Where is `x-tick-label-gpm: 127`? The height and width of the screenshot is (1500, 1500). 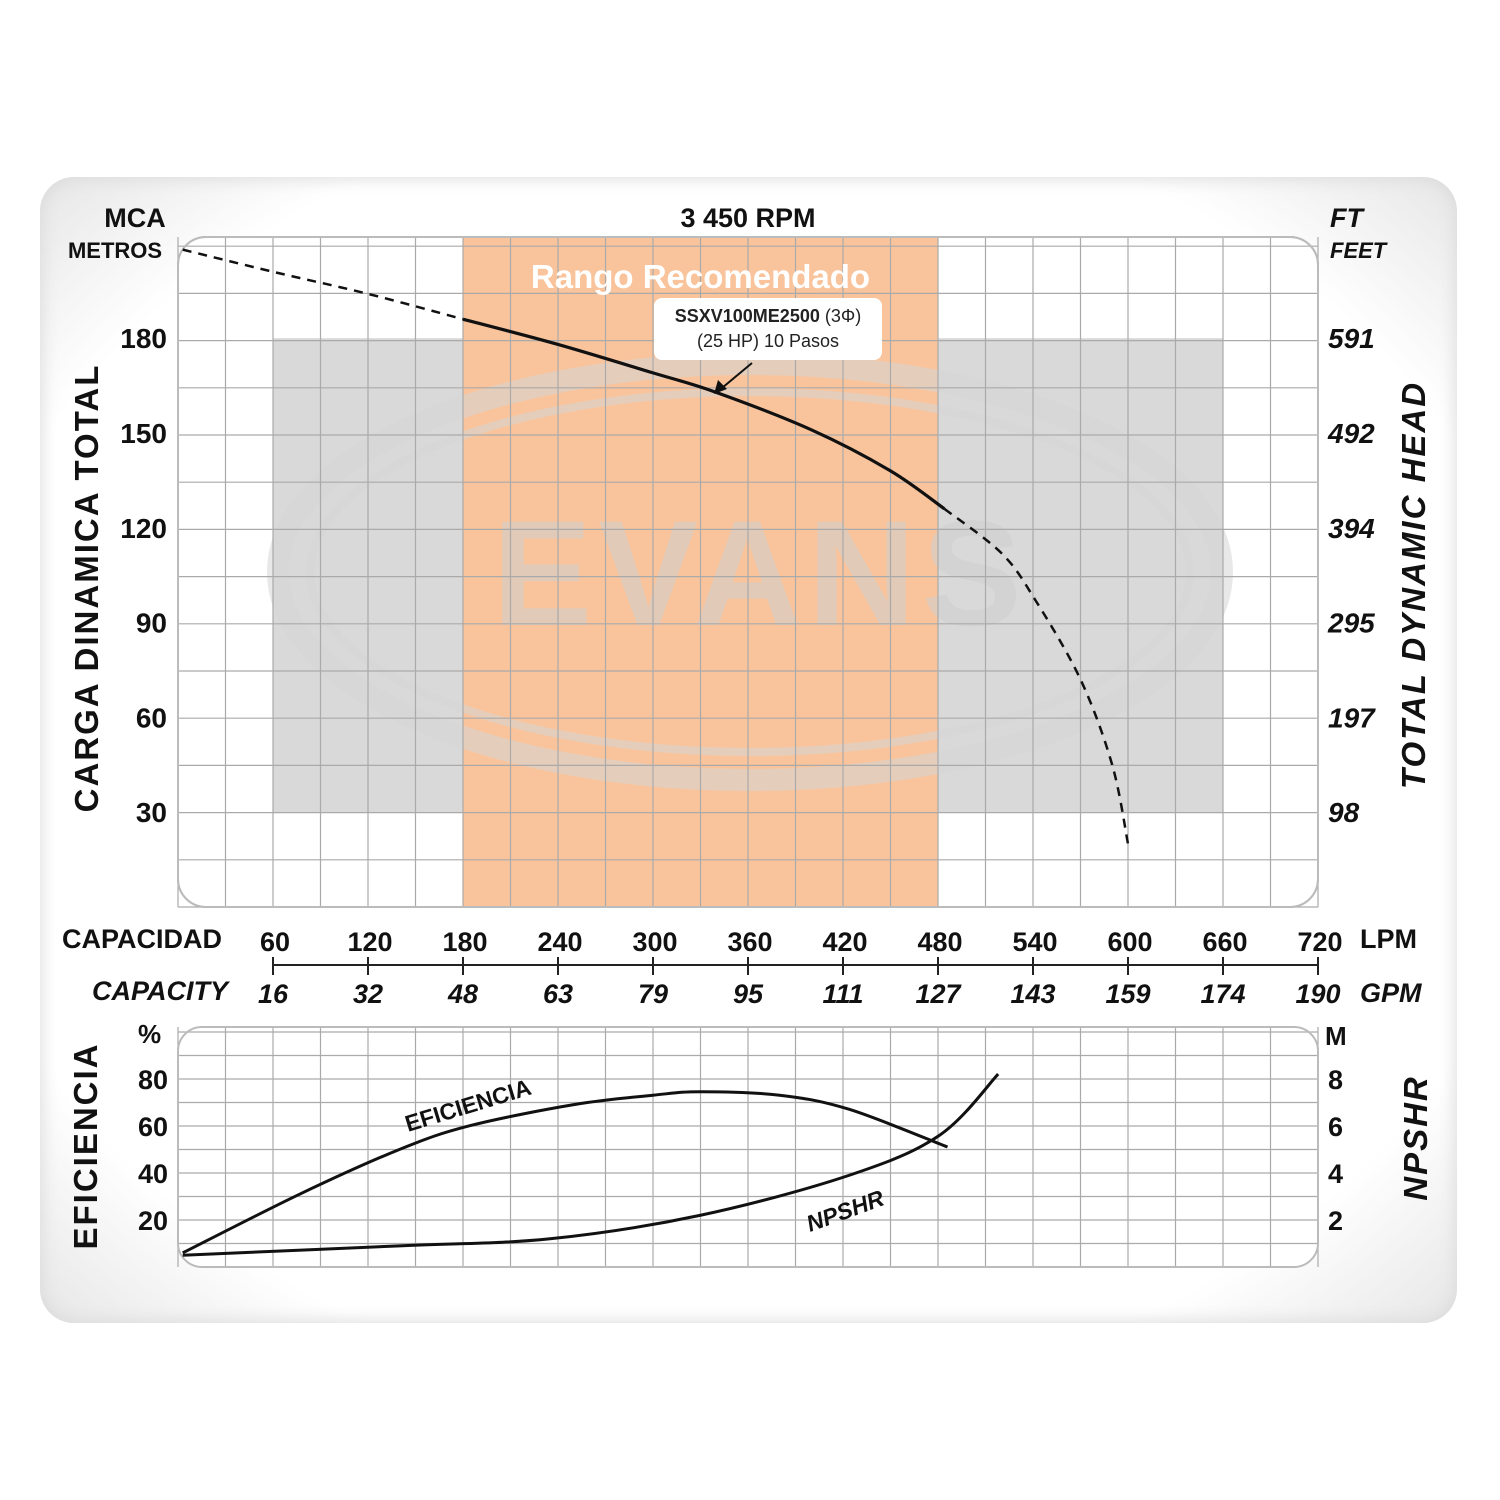 x-tick-label-gpm: 127 is located at coordinates (938, 994).